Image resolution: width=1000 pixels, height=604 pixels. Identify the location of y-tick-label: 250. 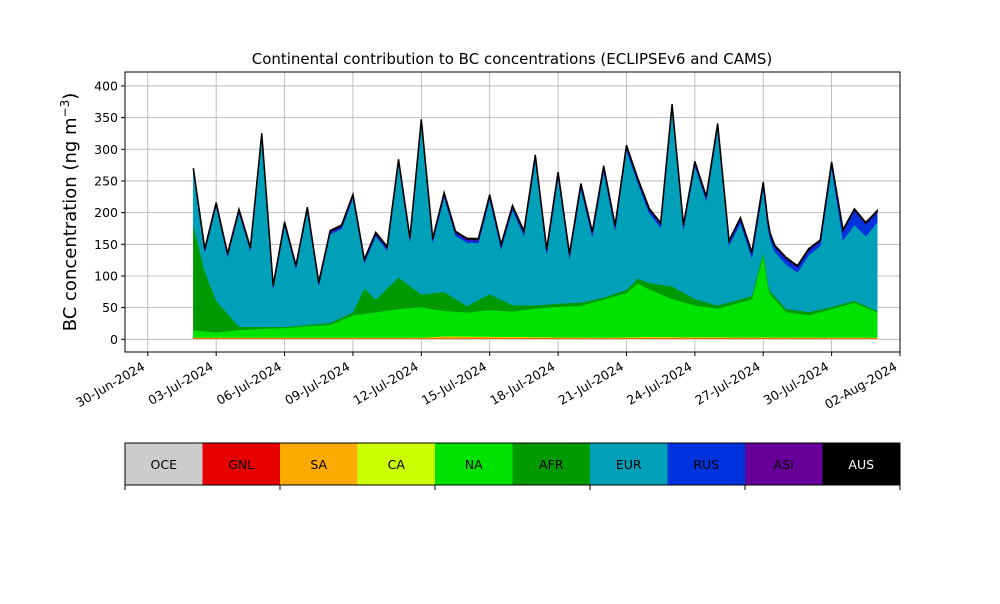
(106, 180).